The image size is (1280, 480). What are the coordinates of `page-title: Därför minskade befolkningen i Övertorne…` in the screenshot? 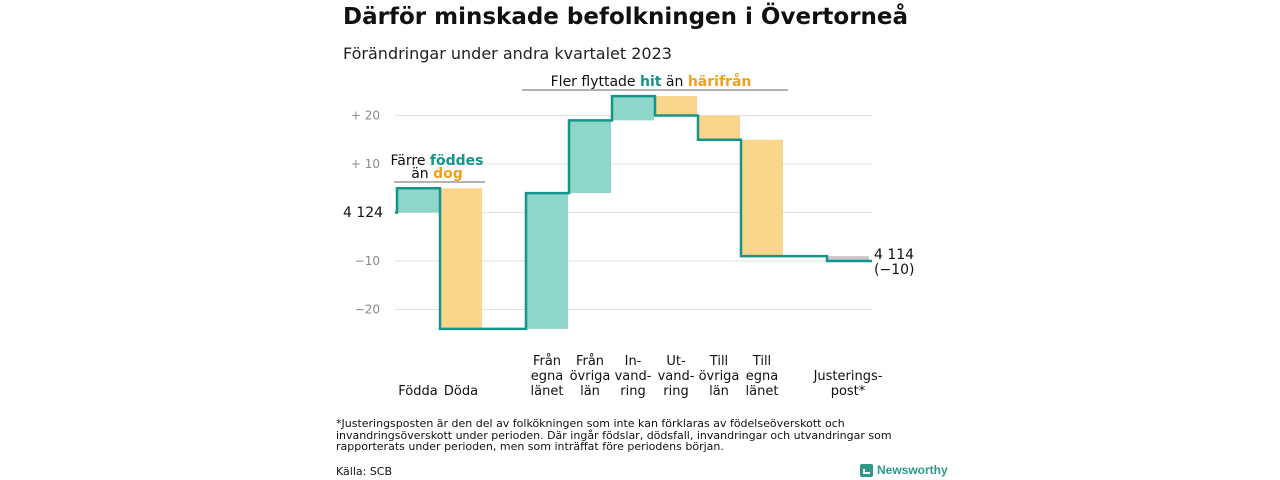 It's located at (626, 17).